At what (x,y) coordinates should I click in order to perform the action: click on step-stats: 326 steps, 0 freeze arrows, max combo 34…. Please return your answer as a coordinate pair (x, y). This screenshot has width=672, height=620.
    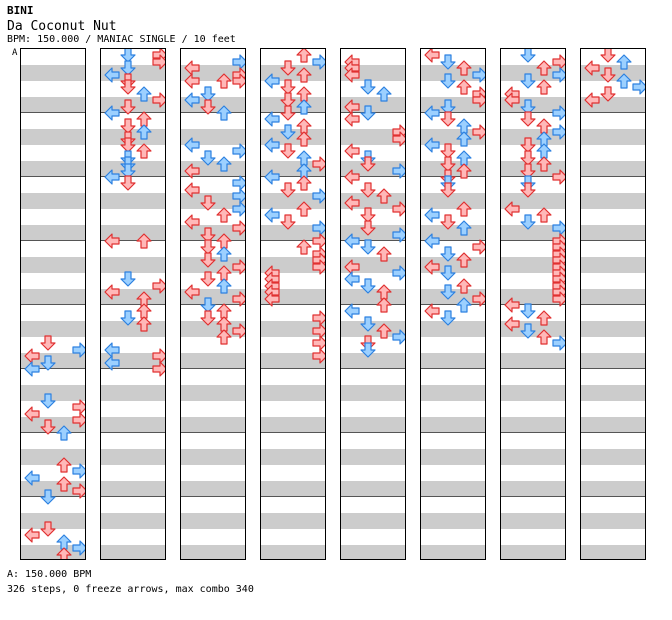
    Looking at the image, I should click on (130, 589).